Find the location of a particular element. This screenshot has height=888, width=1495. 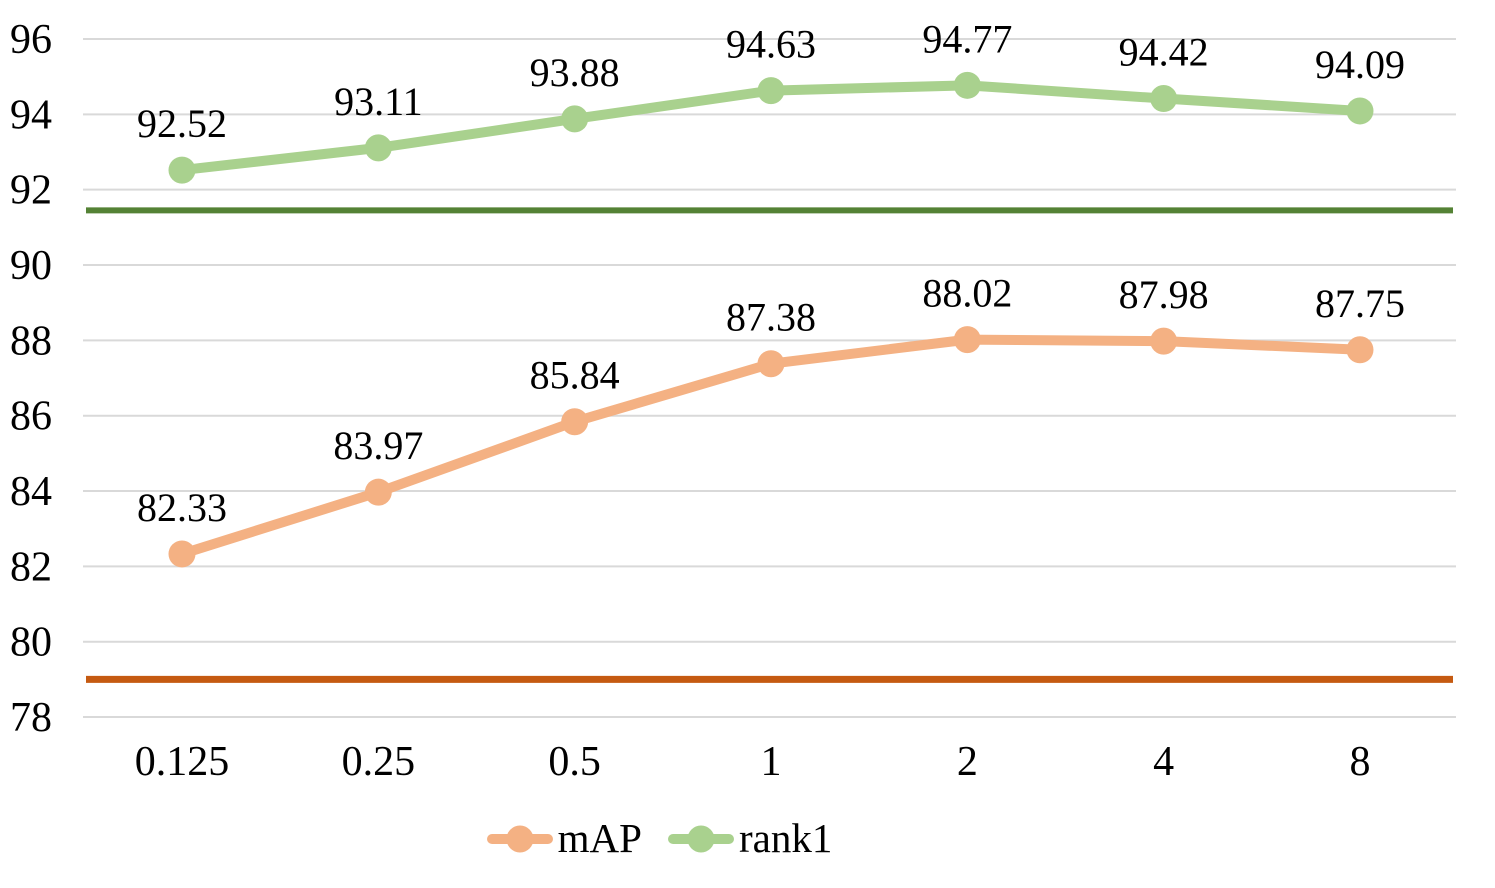

y-axis-tick-label: 84 is located at coordinates (31, 492).